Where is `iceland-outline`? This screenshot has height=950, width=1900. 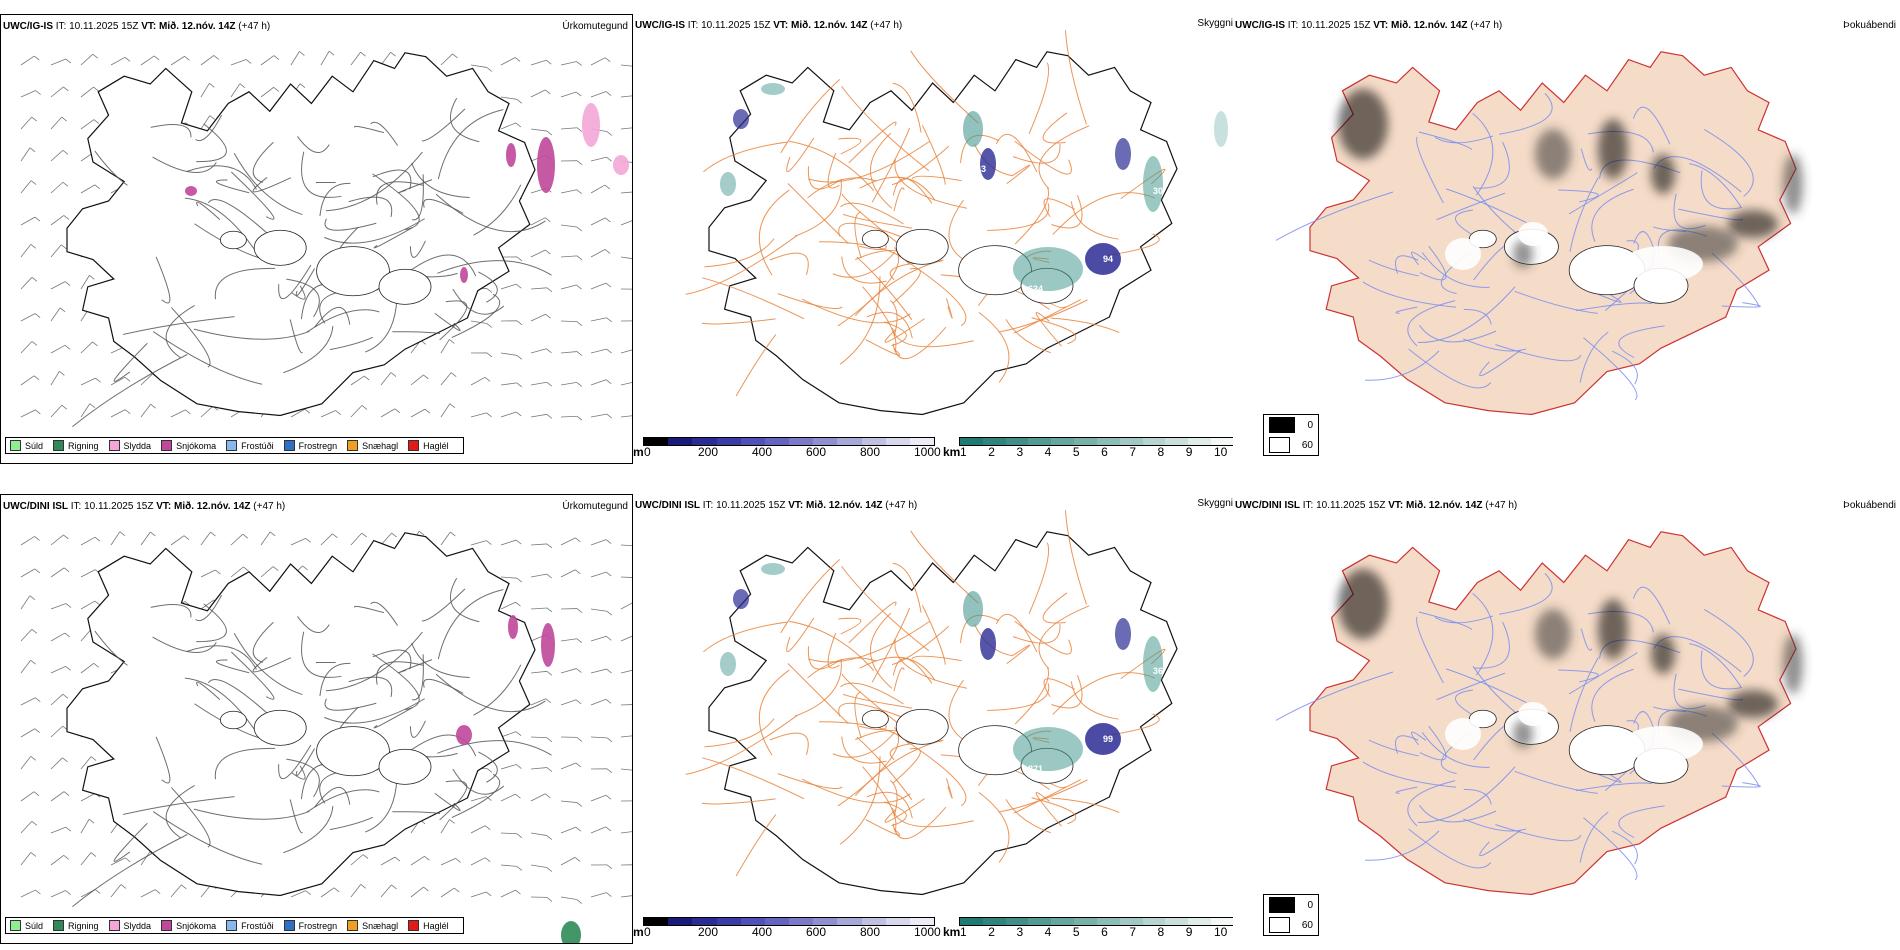 iceland-outline is located at coordinates (1536, 713).